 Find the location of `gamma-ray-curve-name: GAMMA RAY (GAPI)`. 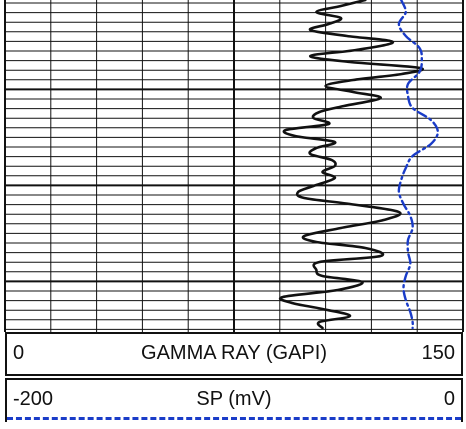

gamma-ray-curve-name: GAMMA RAY (GAPI) is located at coordinates (234, 353).